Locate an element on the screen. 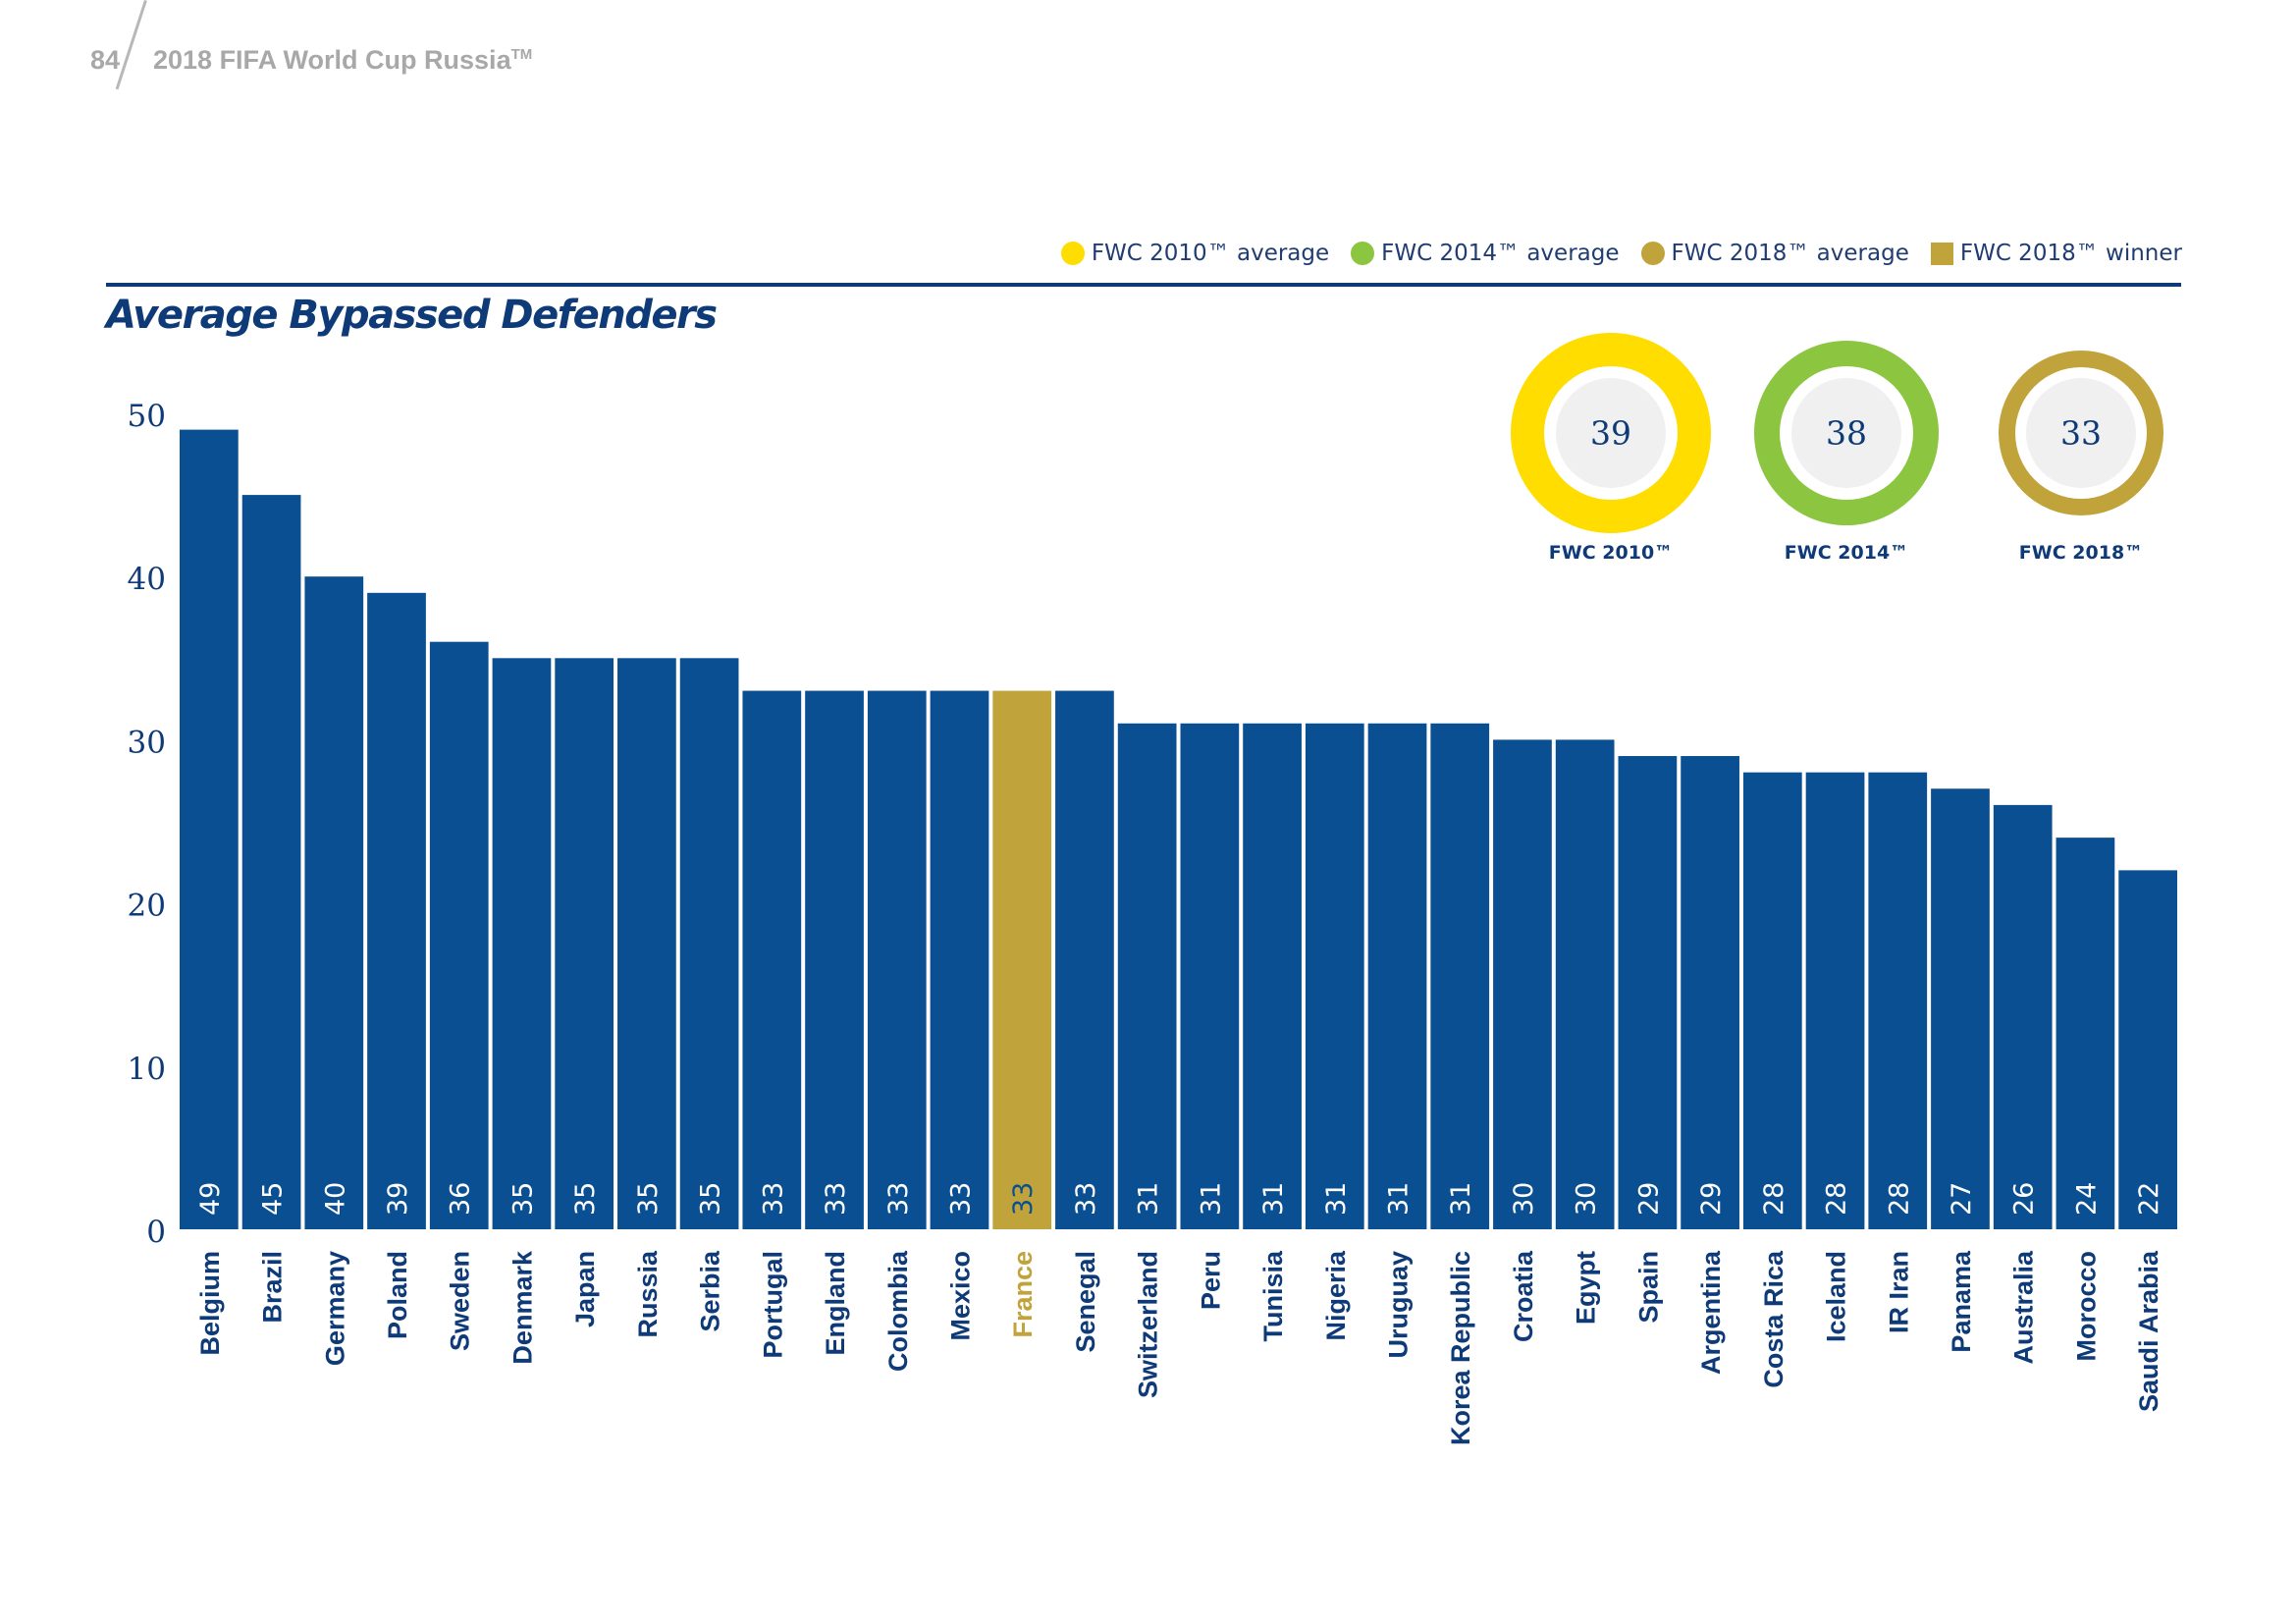 This screenshot has width=2296, height=1624. y-tick-label: 30 is located at coordinates (147, 742).